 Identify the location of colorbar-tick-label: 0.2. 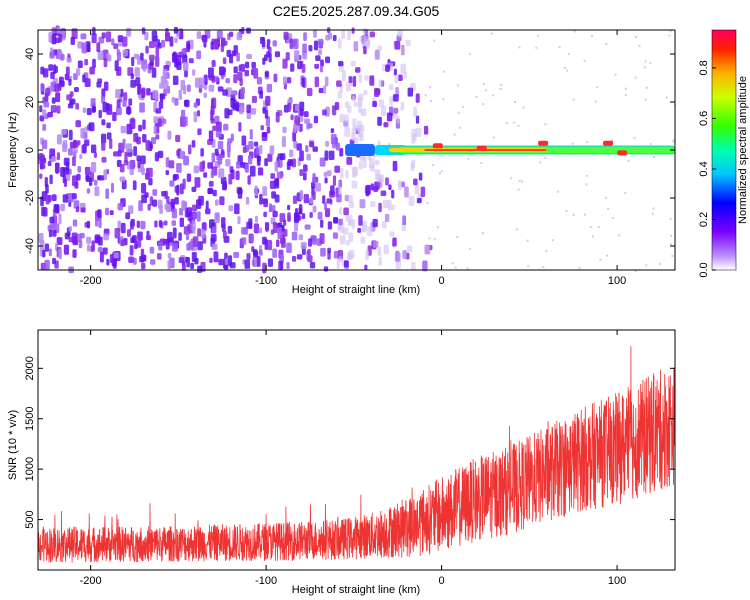
(704, 219).